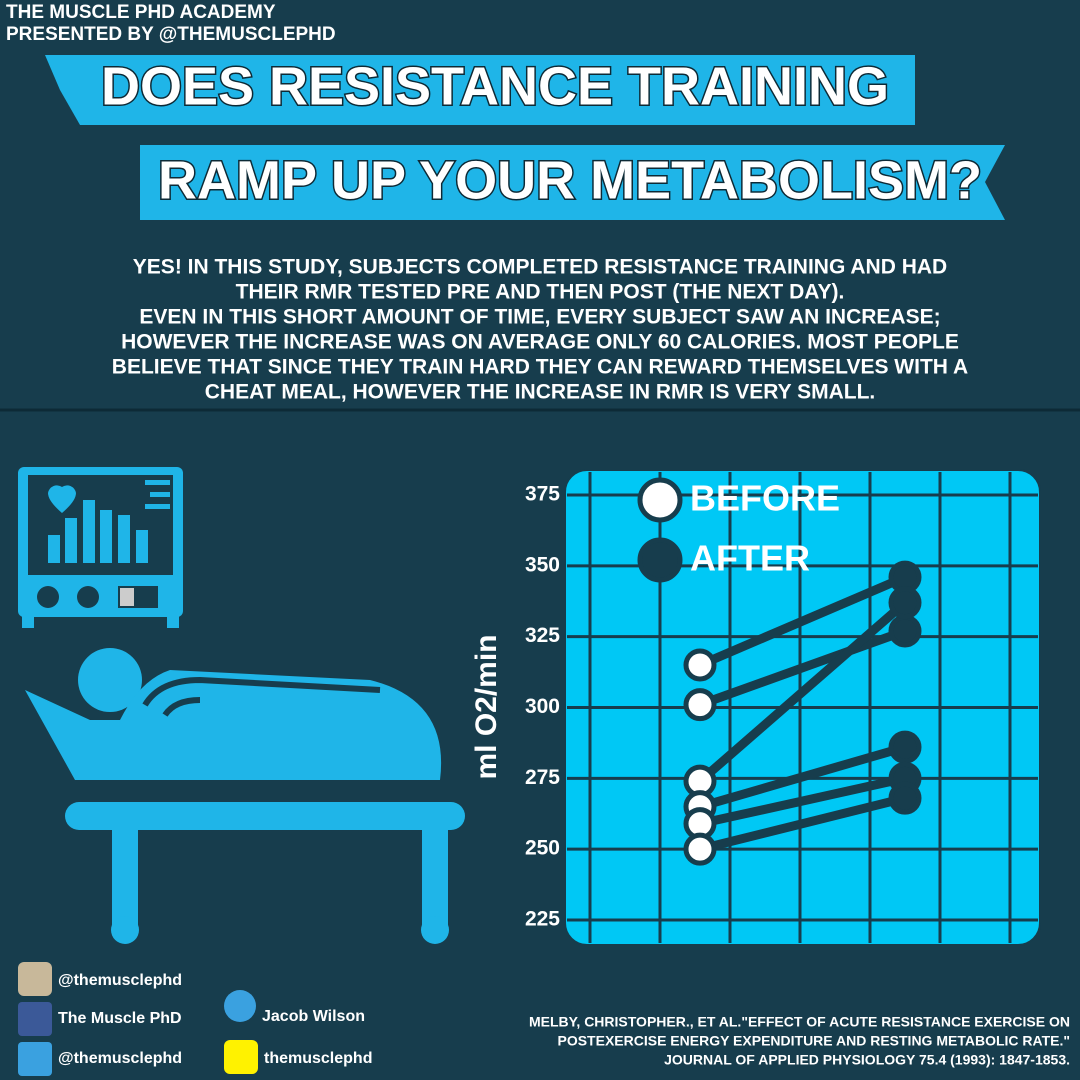  What do you see at coordinates (542, 564) in the screenshot?
I see `y-tick-label: 350` at bounding box center [542, 564].